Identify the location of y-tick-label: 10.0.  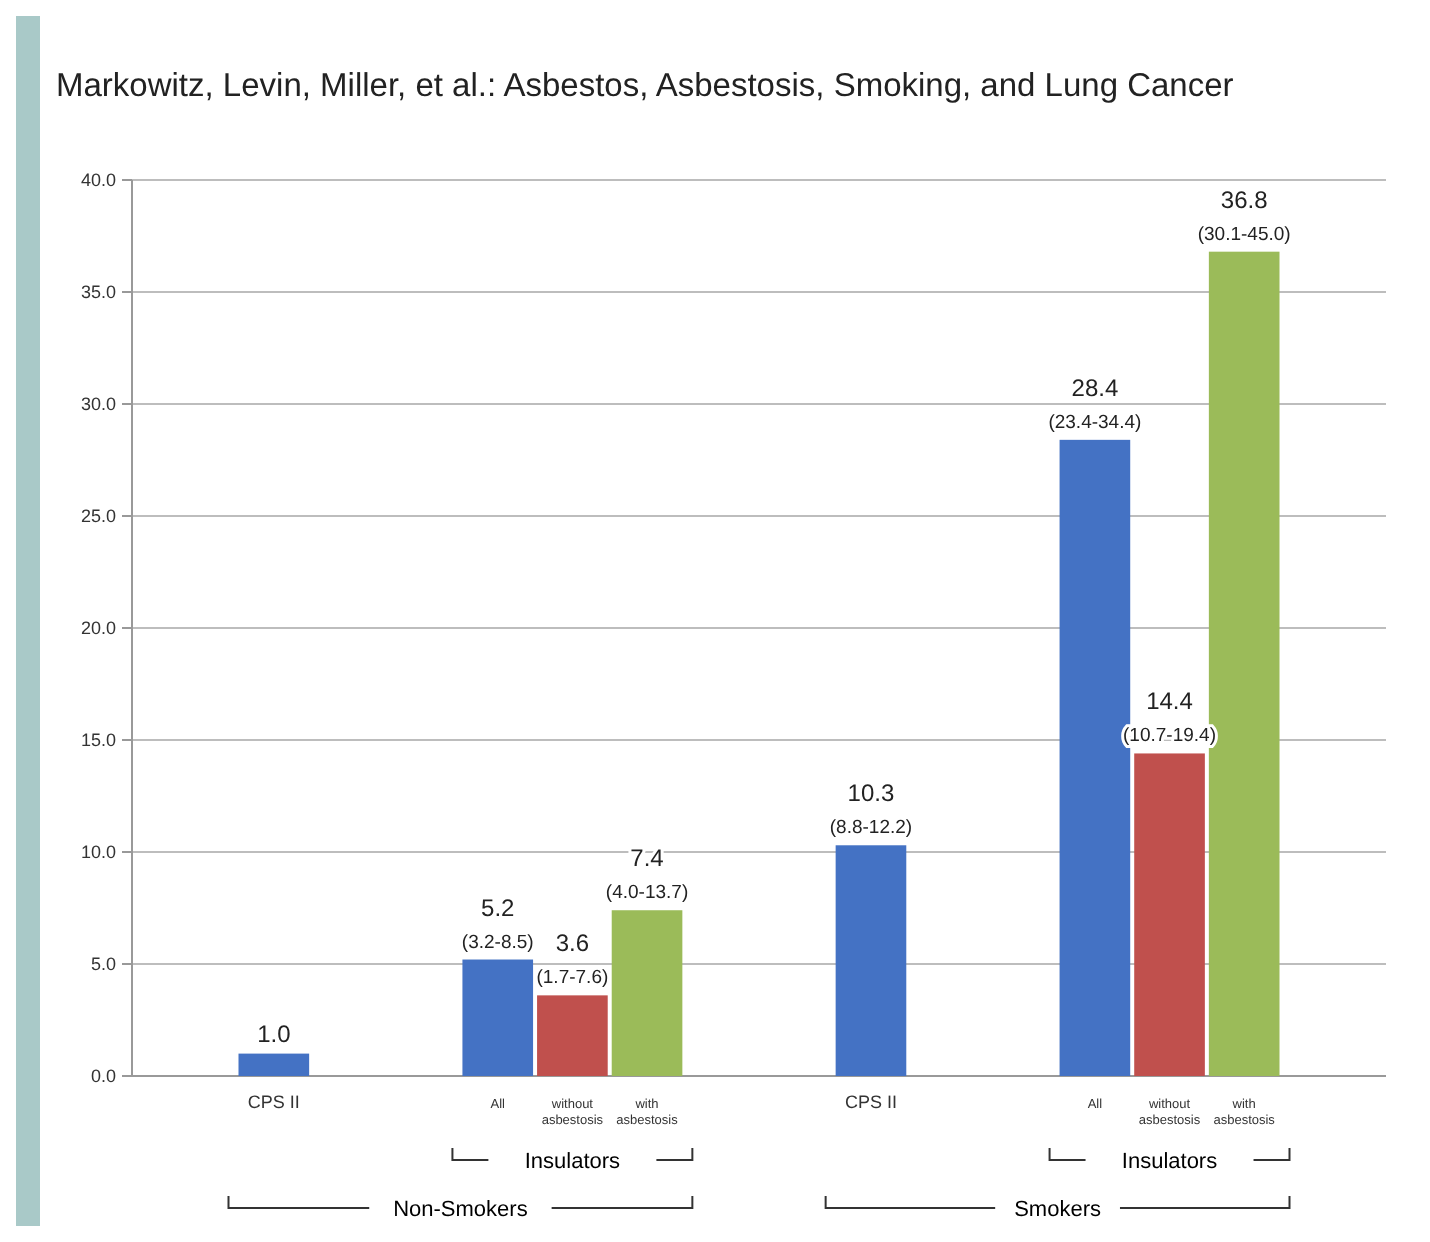
(98, 852).